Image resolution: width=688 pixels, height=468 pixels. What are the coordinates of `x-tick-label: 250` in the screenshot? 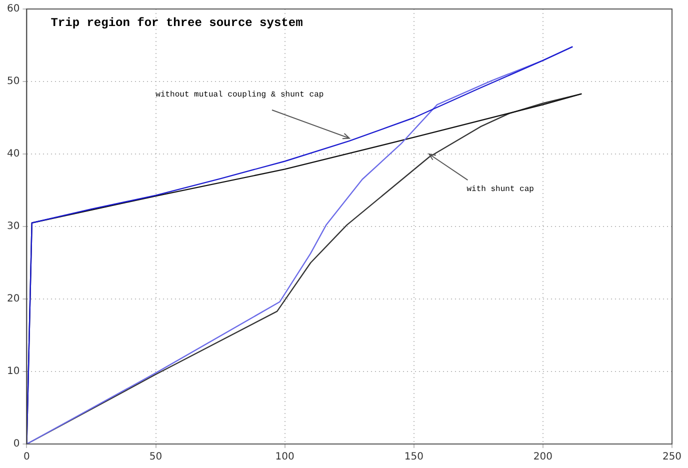 It's located at (672, 457).